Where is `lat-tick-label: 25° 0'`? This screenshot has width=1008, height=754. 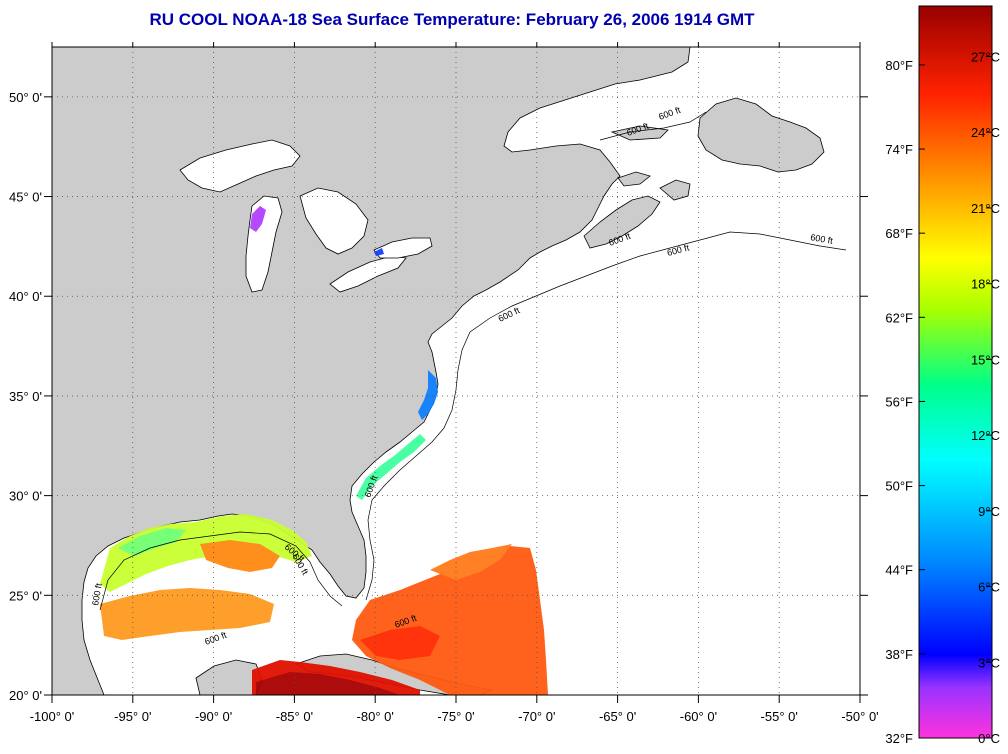 lat-tick-label: 25° 0' is located at coordinates (25, 595).